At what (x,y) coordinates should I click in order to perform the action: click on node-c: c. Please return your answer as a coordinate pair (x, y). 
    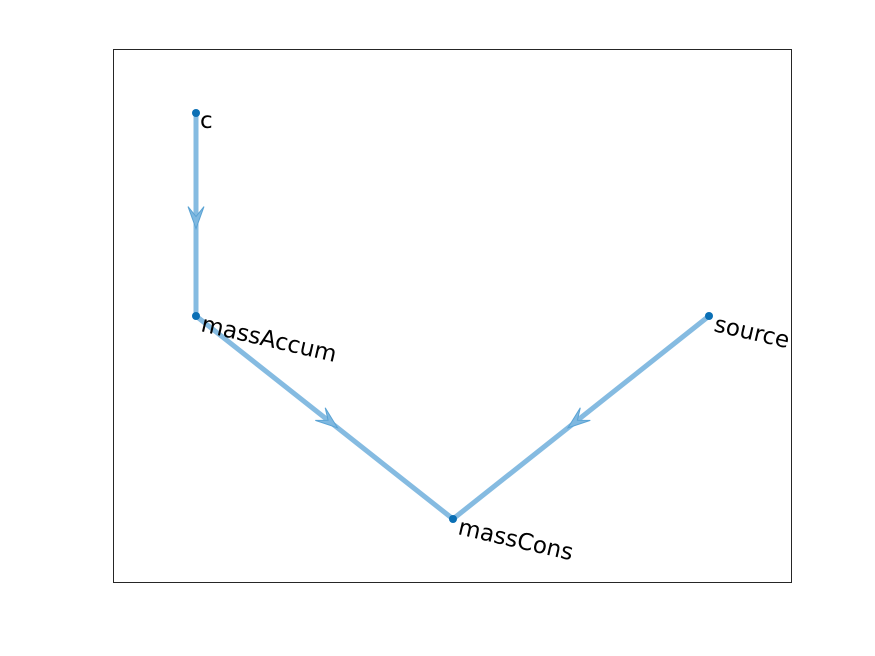
    Looking at the image, I should click on (202, 121).